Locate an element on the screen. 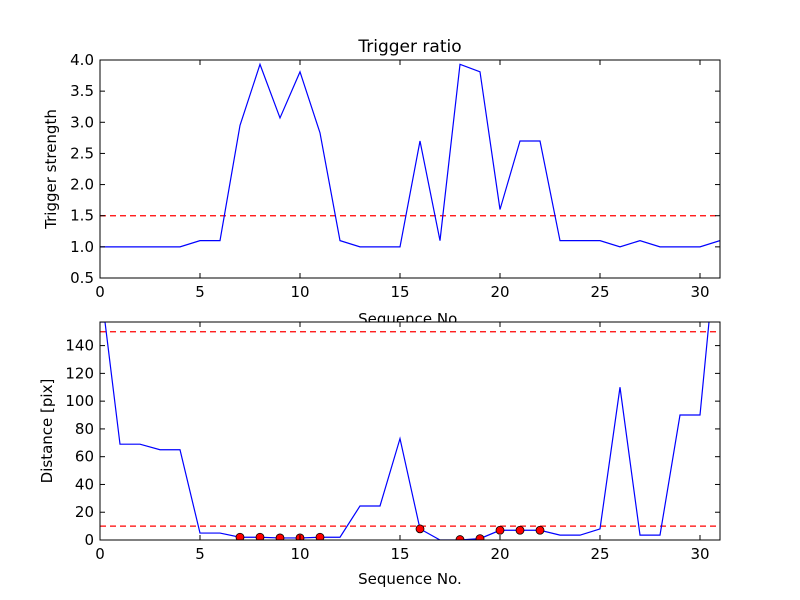  y-tick-label: 140 is located at coordinates (79, 346).